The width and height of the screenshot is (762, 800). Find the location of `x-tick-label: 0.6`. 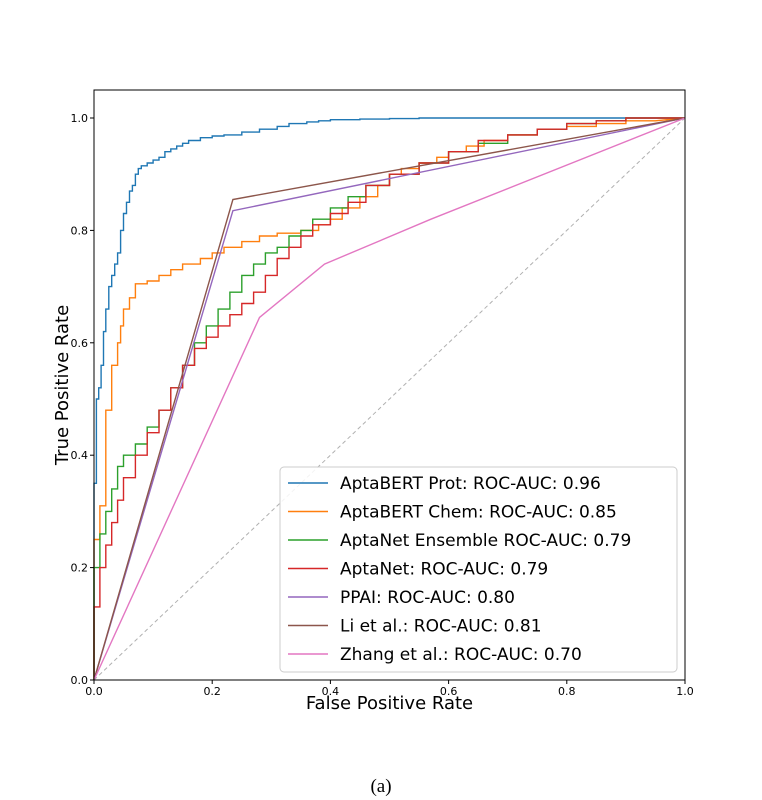

x-tick-label: 0.6 is located at coordinates (449, 691).